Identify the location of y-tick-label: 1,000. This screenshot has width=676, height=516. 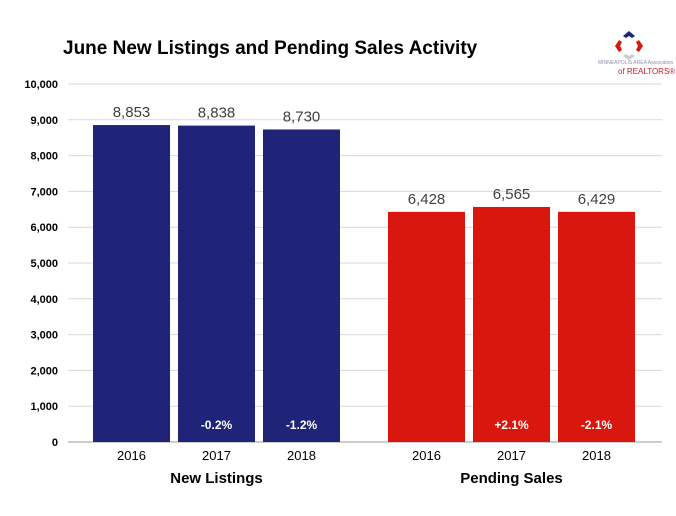
(44, 407).